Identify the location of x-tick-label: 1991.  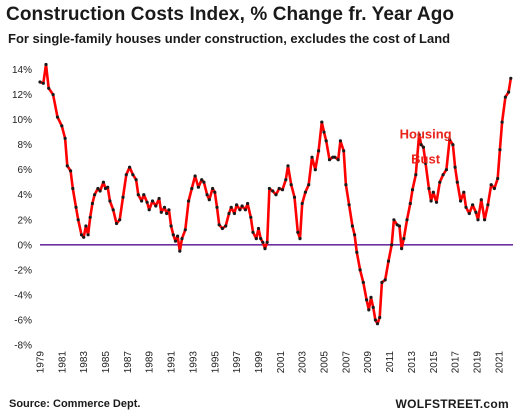
(172, 362).